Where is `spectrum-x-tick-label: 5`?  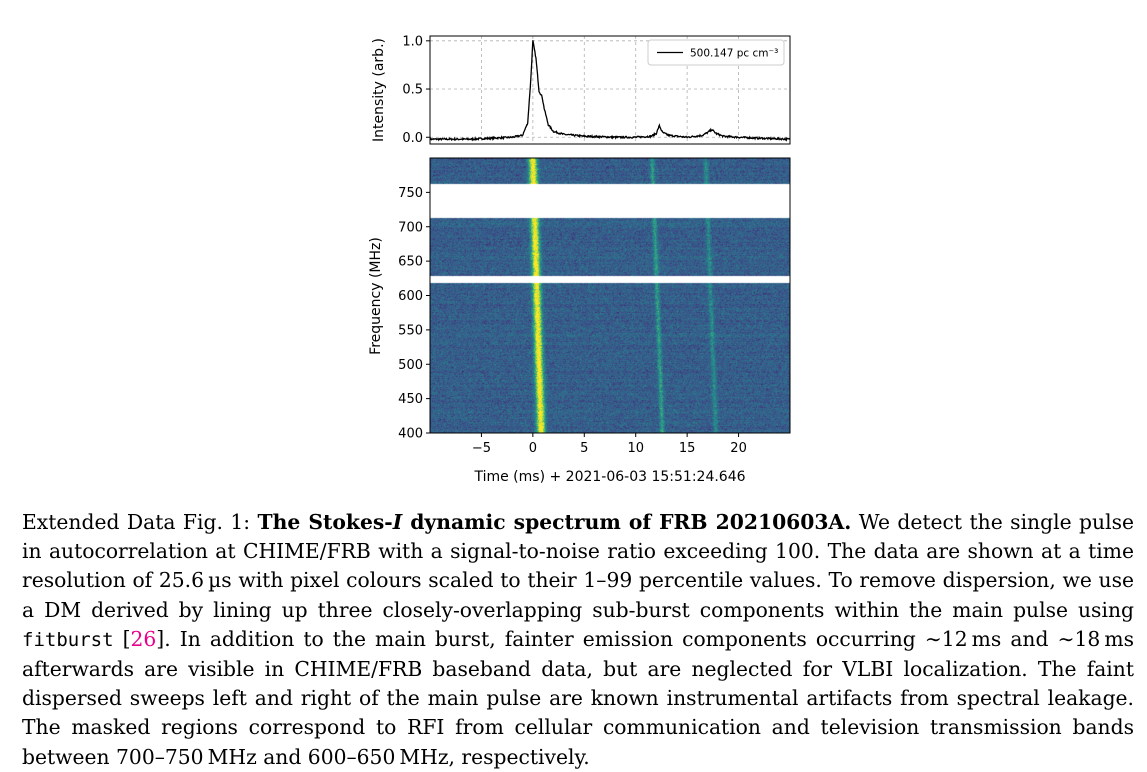
spectrum-x-tick-label: 5 is located at coordinates (584, 448).